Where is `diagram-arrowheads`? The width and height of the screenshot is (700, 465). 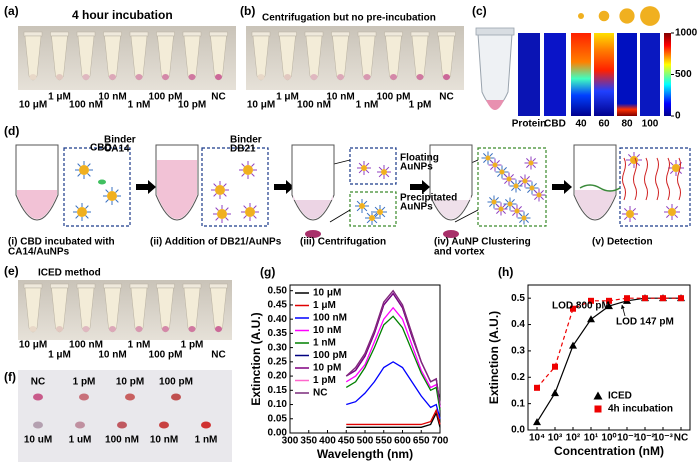 diagram-arrowheads is located at coordinates (360, 187).